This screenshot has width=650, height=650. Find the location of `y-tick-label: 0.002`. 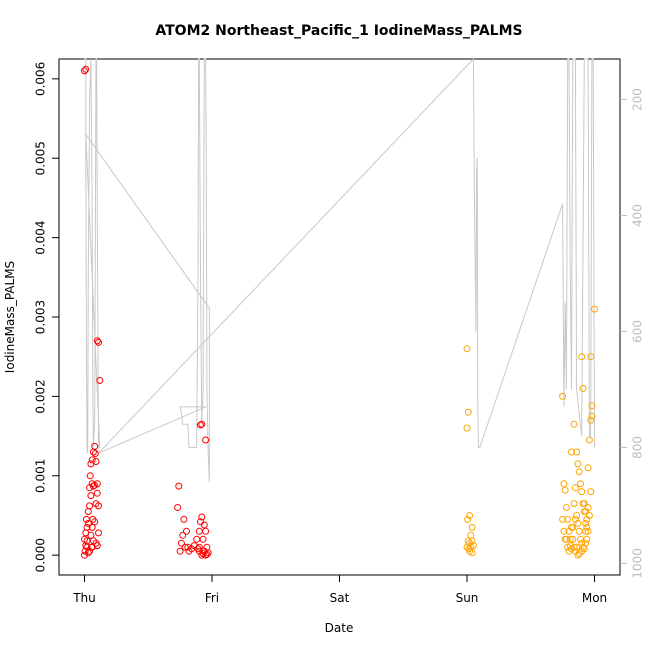

y-tick-label: 0.002 is located at coordinates (41, 396).